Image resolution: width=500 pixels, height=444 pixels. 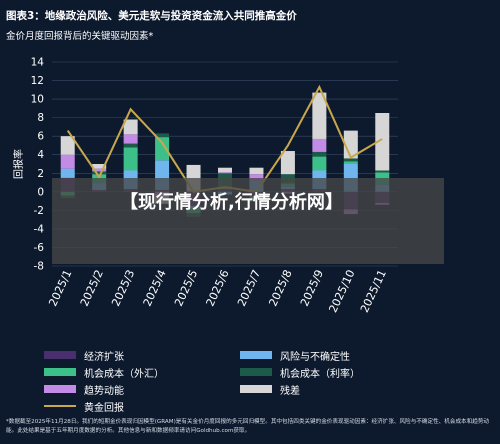 What do you see at coordinates (249, 288) in the screenshot?
I see `x-tick-label: 2025/7` at bounding box center [249, 288].